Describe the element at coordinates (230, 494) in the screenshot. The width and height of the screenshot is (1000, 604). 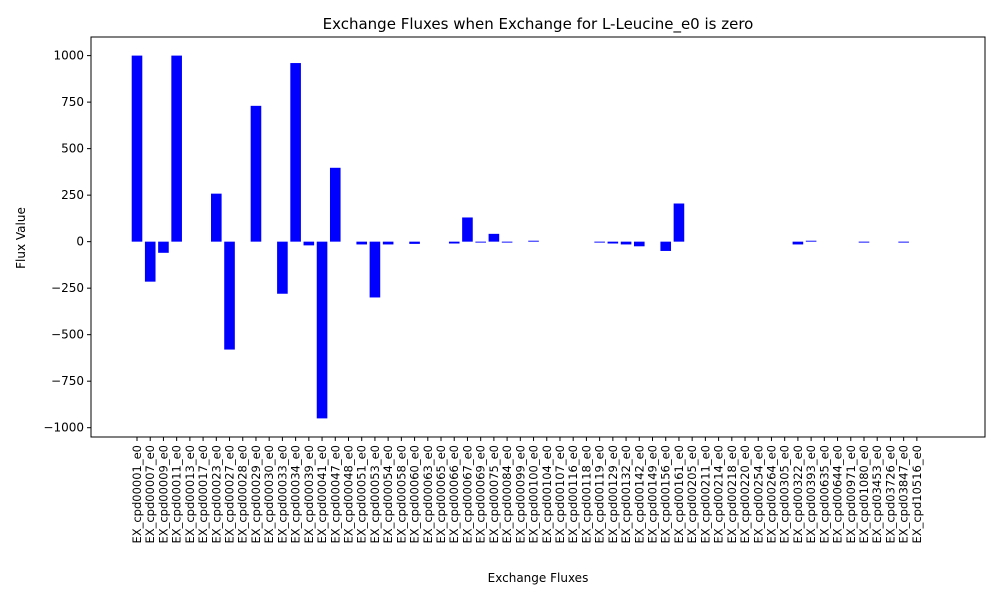
I see `x-tick-label: EX_cpd00027_e0` at that location.